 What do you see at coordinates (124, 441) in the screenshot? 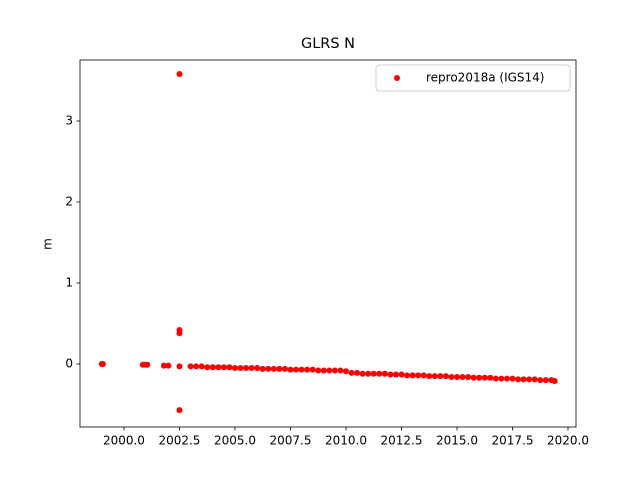
I see `x-tick-label: 2000.0` at bounding box center [124, 441].